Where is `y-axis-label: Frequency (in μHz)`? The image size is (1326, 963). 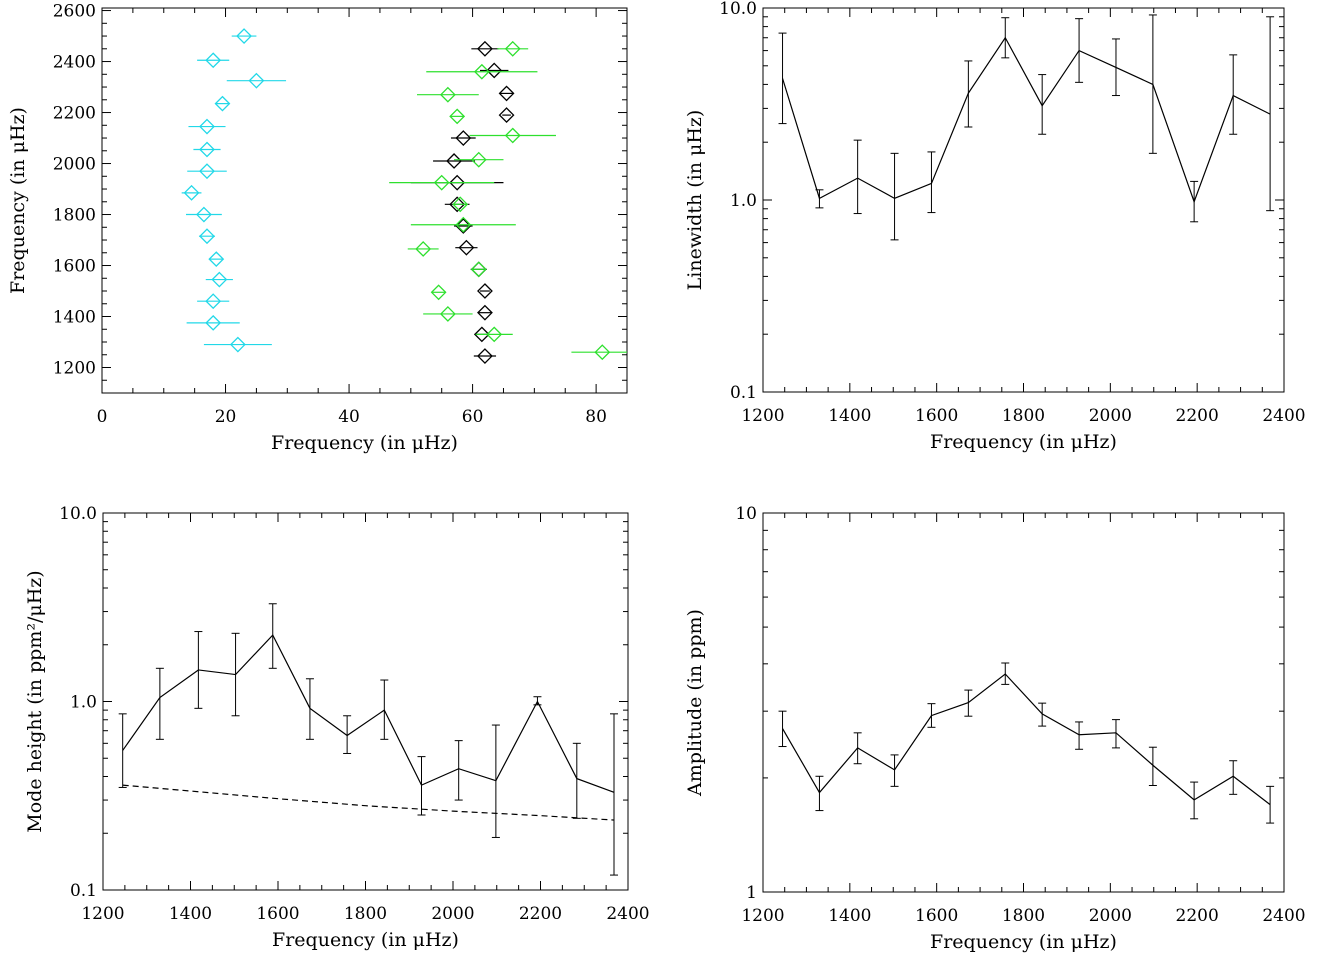 y-axis-label: Frequency (in μHz) is located at coordinates (18, 200).